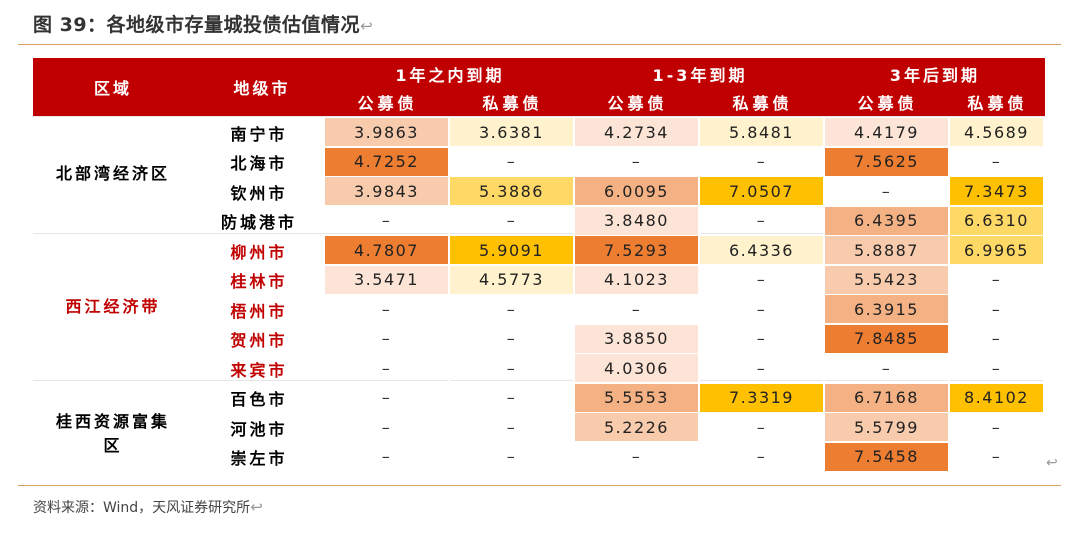  What do you see at coordinates (259, 193) in the screenshot?
I see `city-name: 钦州市` at bounding box center [259, 193].